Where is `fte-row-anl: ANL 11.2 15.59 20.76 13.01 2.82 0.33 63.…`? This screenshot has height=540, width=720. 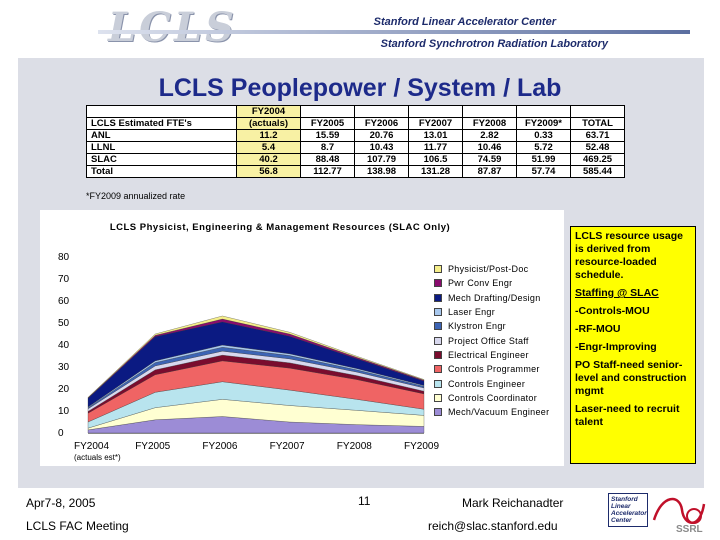 fte-row-anl: ANL 11.2 15.59 20.76 13.01 2.82 0.33 63.… is located at coordinates (355, 135).